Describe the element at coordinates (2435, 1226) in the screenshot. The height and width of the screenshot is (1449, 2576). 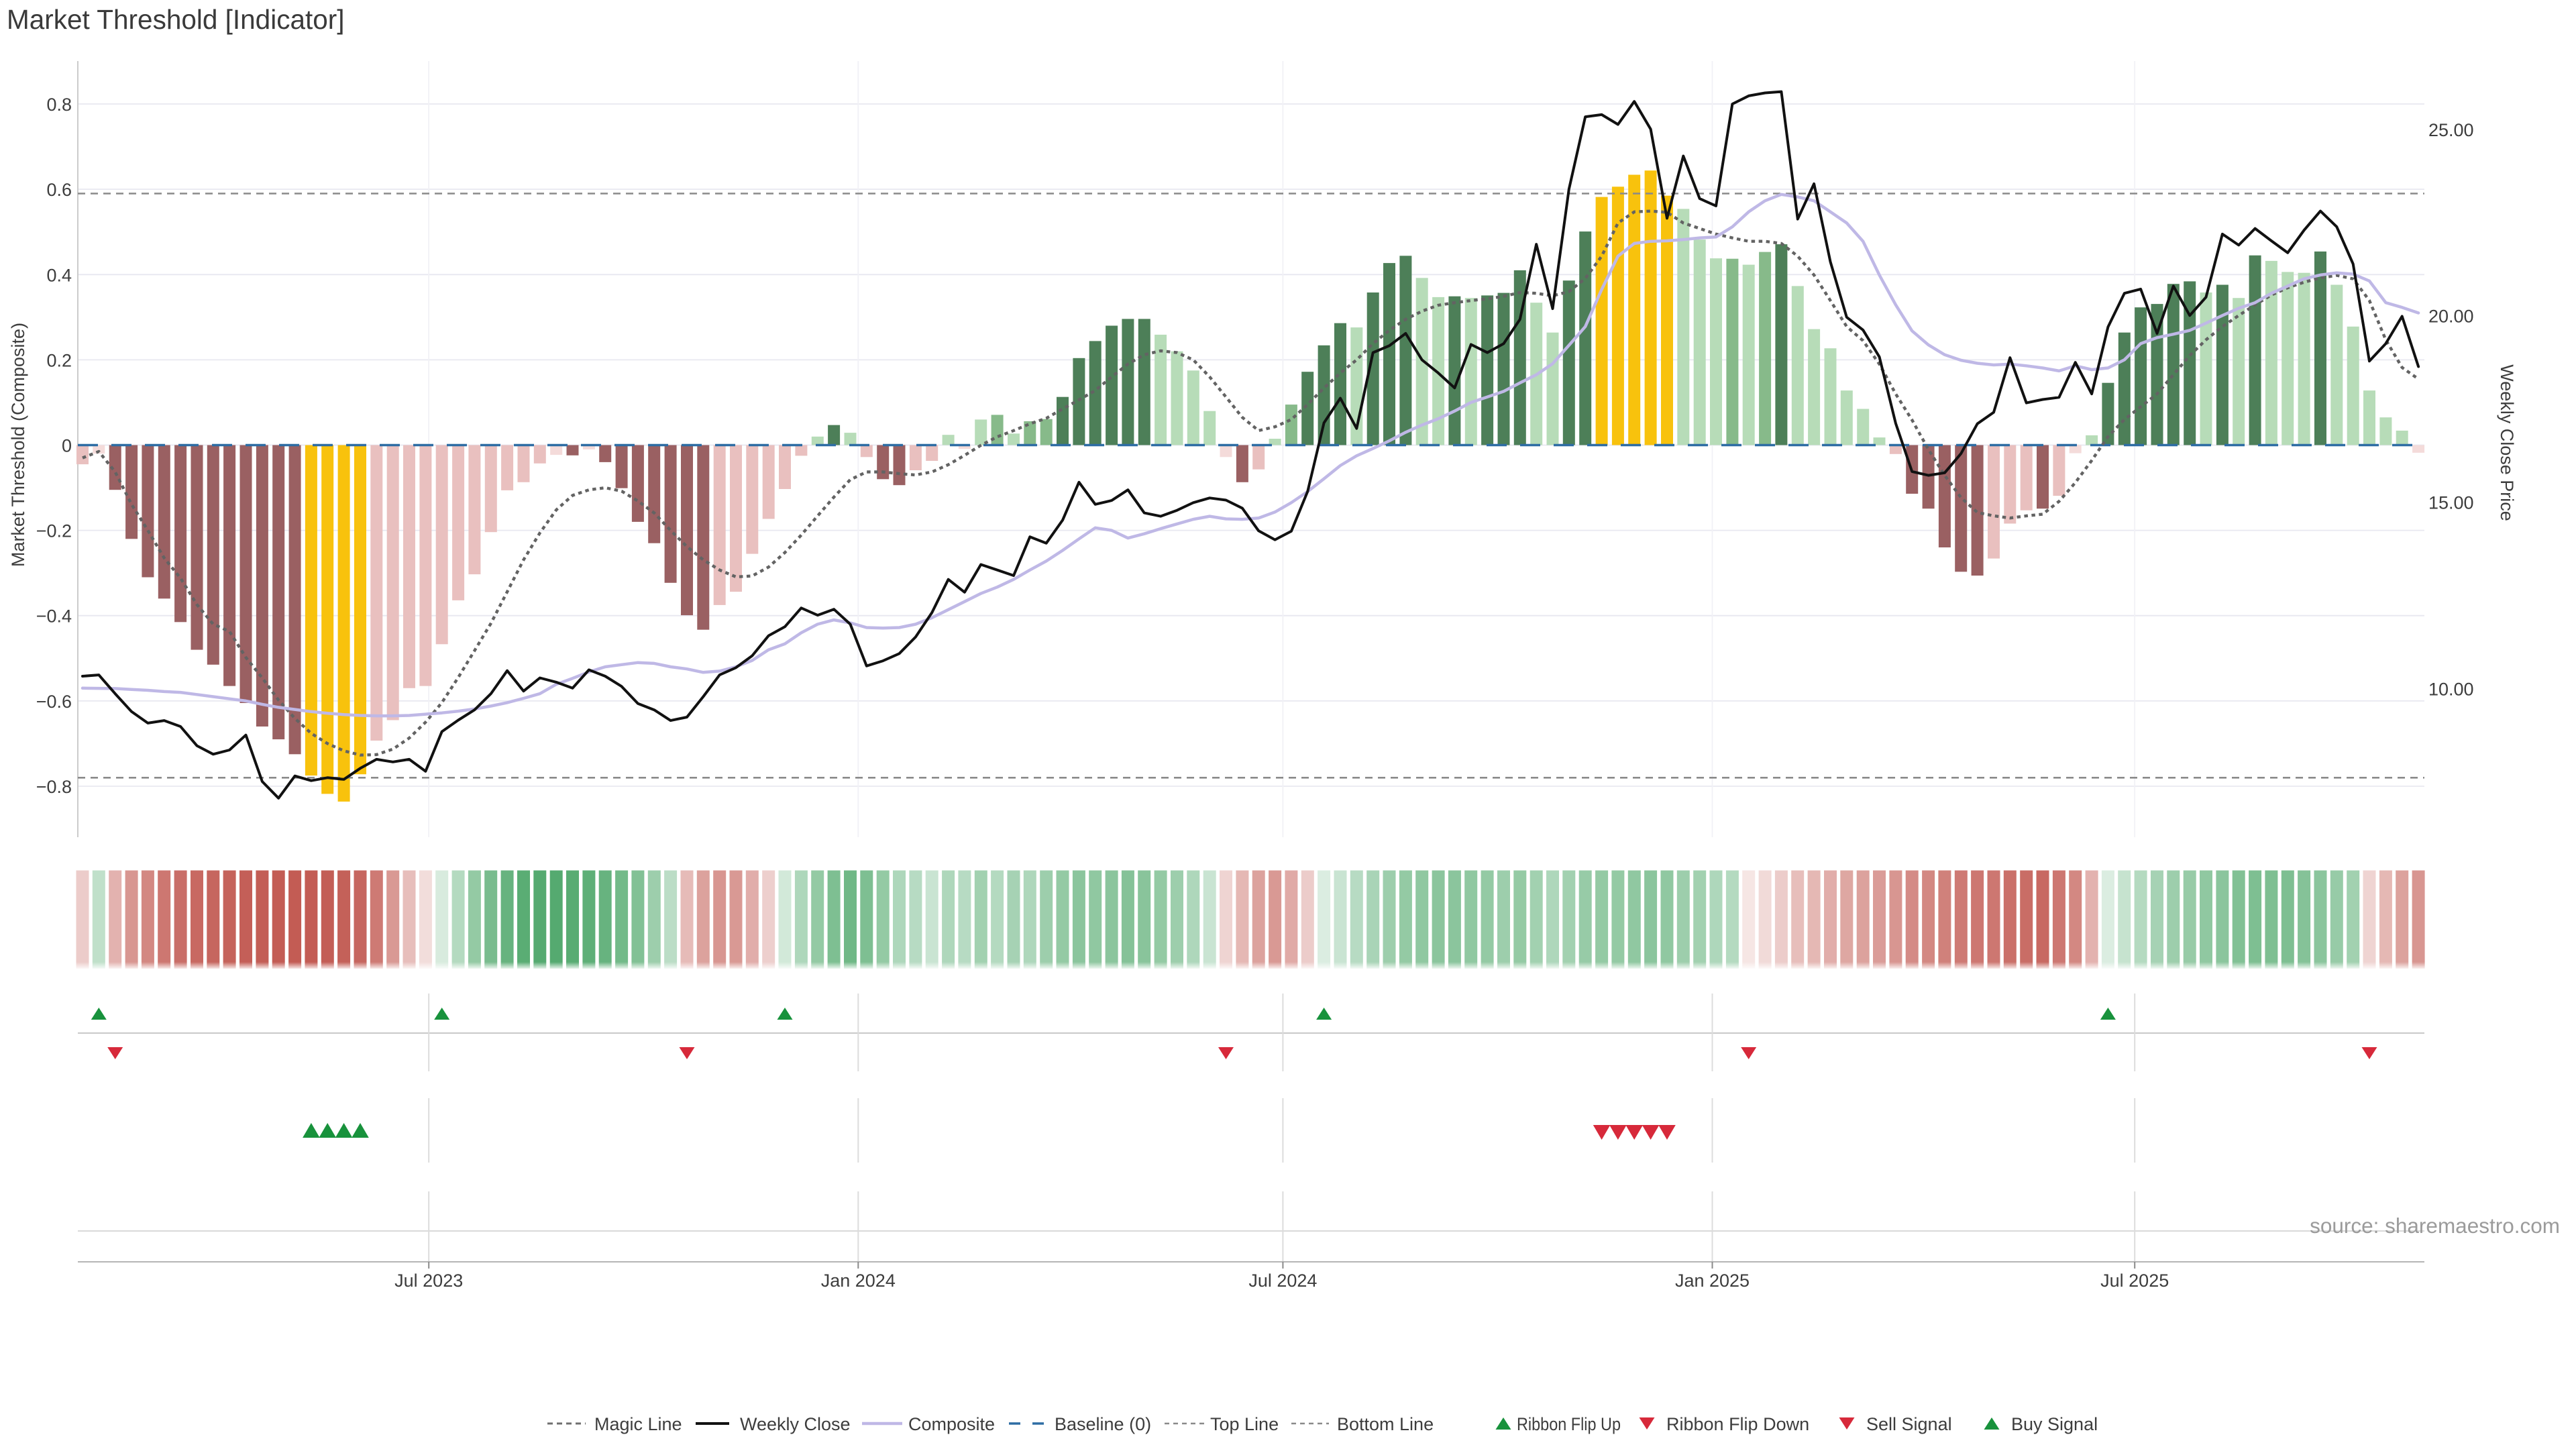
I see `svg-text: source: sharemaestro.com` at that location.